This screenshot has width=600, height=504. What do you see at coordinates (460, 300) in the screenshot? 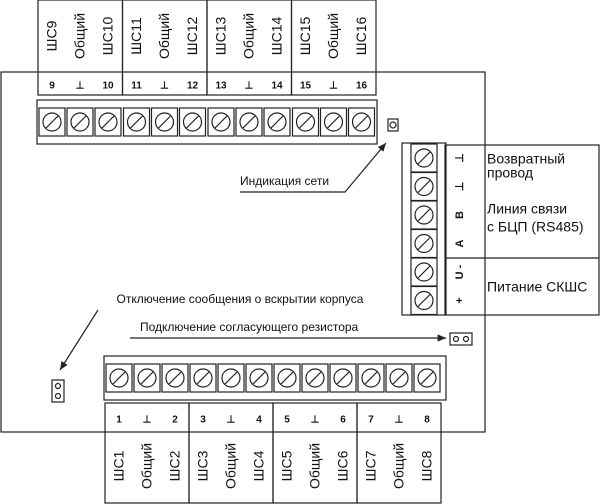
I see `terminal-label: +` at bounding box center [460, 300].